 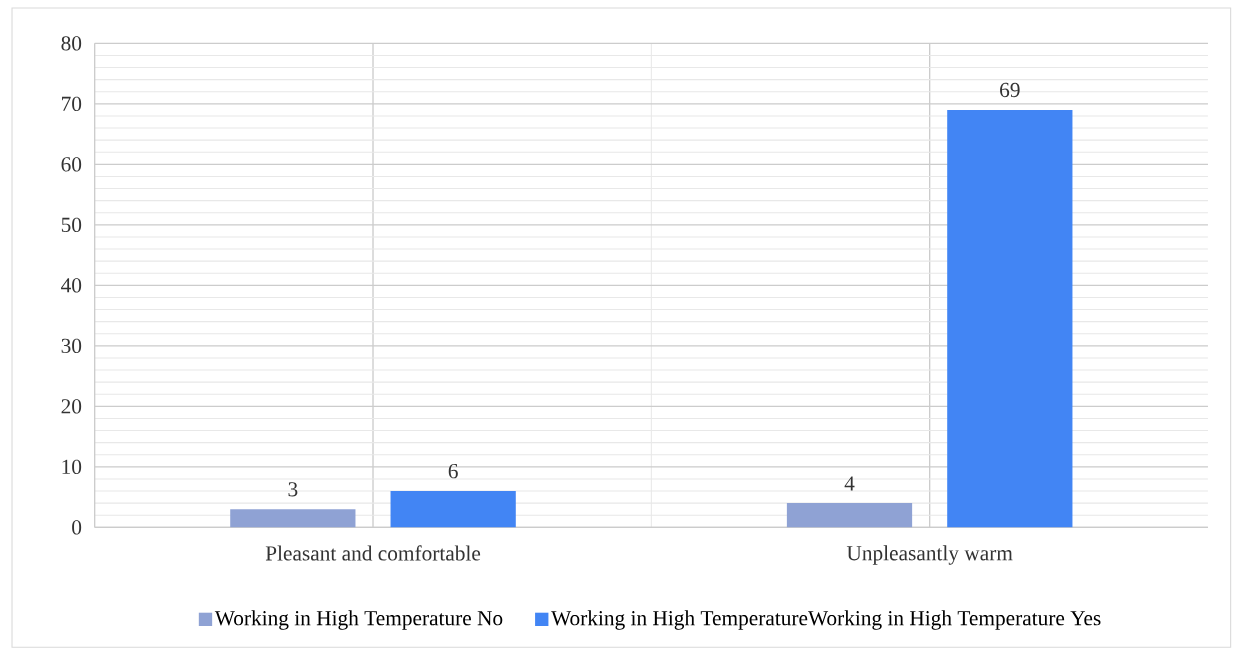 I want to click on y-tick-label: 30, so click(x=71, y=346).